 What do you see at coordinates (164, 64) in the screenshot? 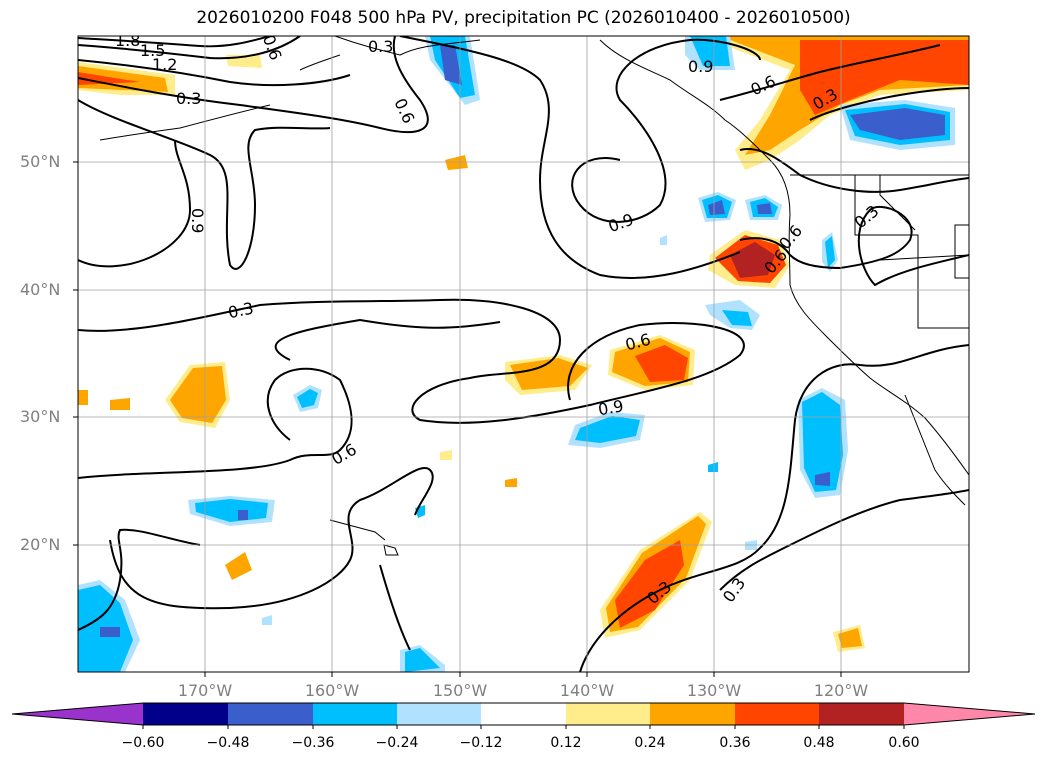
I see `contour-label: 1.2` at bounding box center [164, 64].